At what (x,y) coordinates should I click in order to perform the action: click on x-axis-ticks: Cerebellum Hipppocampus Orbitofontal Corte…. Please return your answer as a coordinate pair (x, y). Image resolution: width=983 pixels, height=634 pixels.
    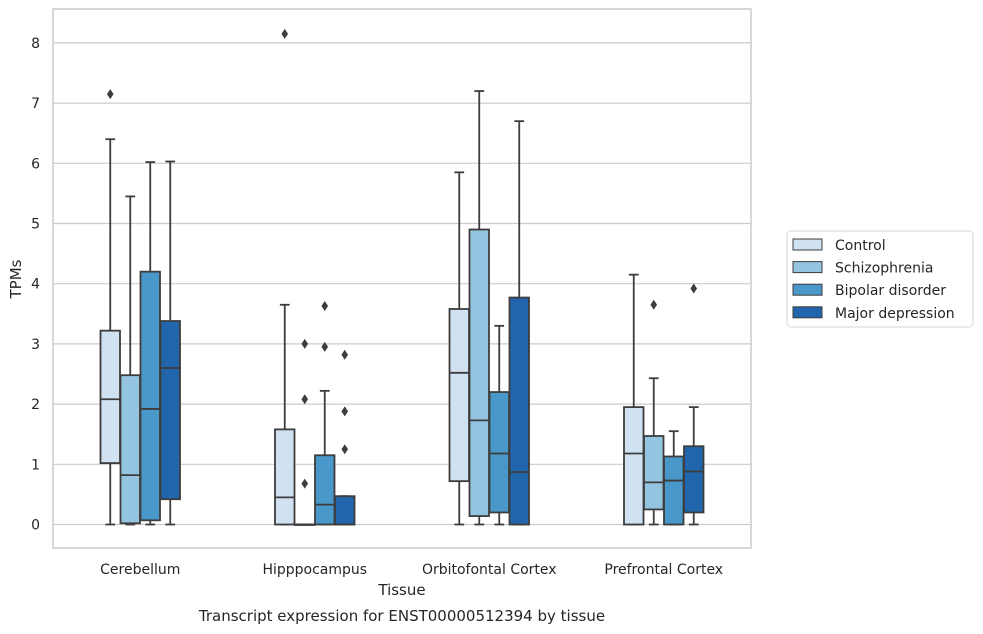
    Looking at the image, I should click on (411, 570).